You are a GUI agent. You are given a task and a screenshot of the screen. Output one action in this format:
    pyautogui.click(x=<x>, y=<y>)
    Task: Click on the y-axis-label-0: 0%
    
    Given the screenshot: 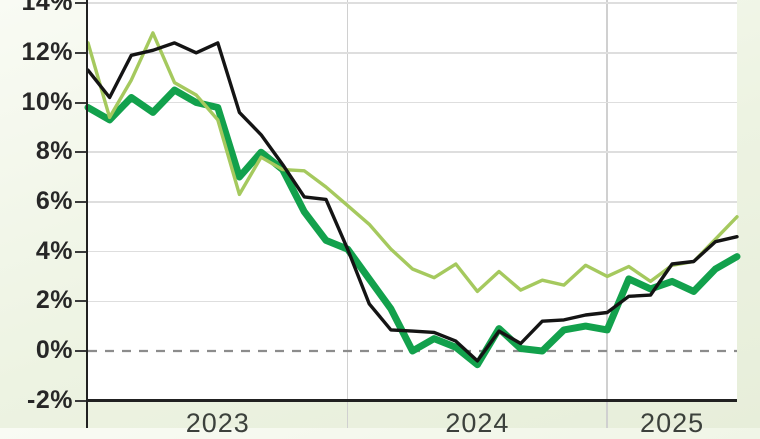 What is the action you would take?
    pyautogui.click(x=54, y=350)
    